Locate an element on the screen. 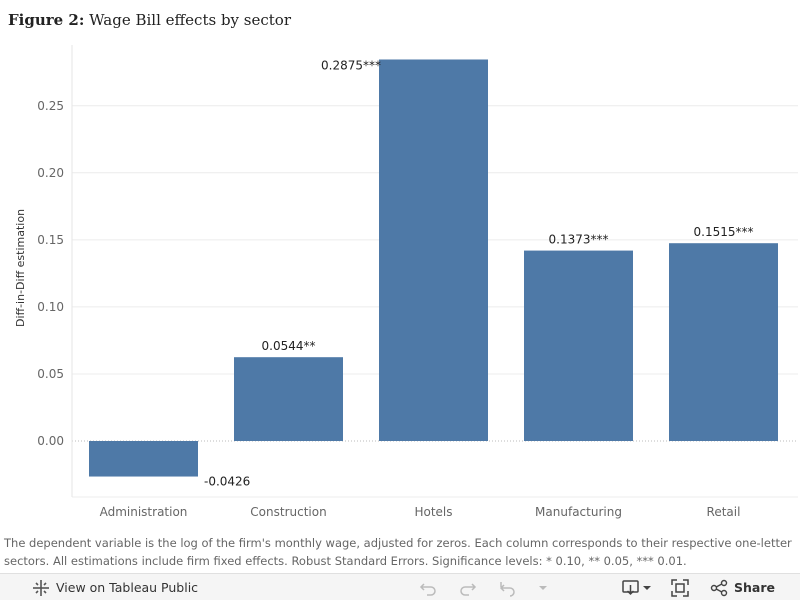 This screenshot has width=800, height=600. undo-icon is located at coordinates (428, 588).